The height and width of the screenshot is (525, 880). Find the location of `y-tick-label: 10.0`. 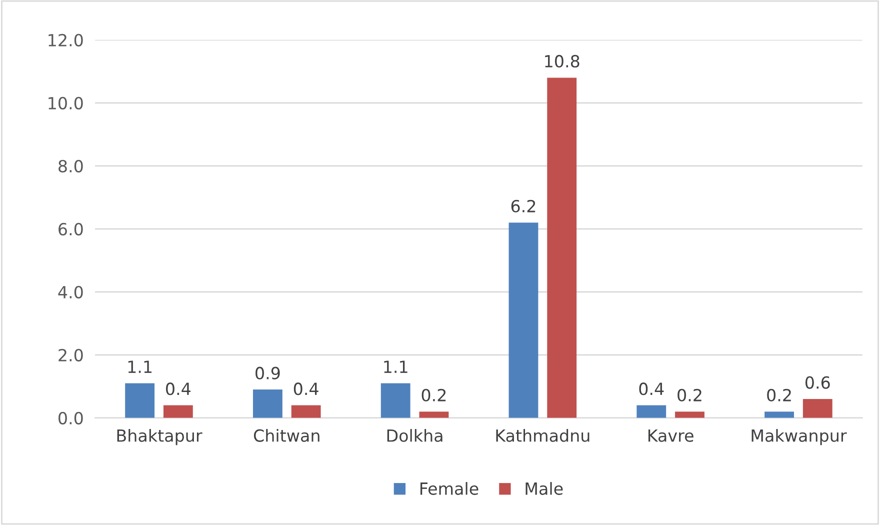

y-tick-label: 10.0 is located at coordinates (65, 103).